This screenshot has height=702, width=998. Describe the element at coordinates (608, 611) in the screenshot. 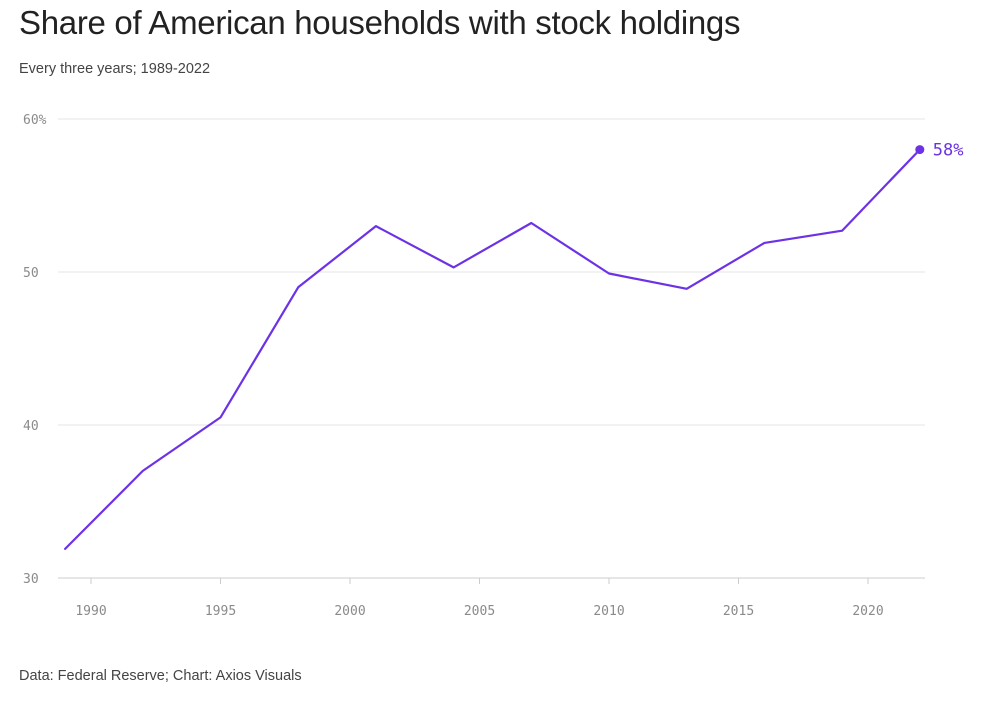

I see `x-tick-label: 2010` at that location.